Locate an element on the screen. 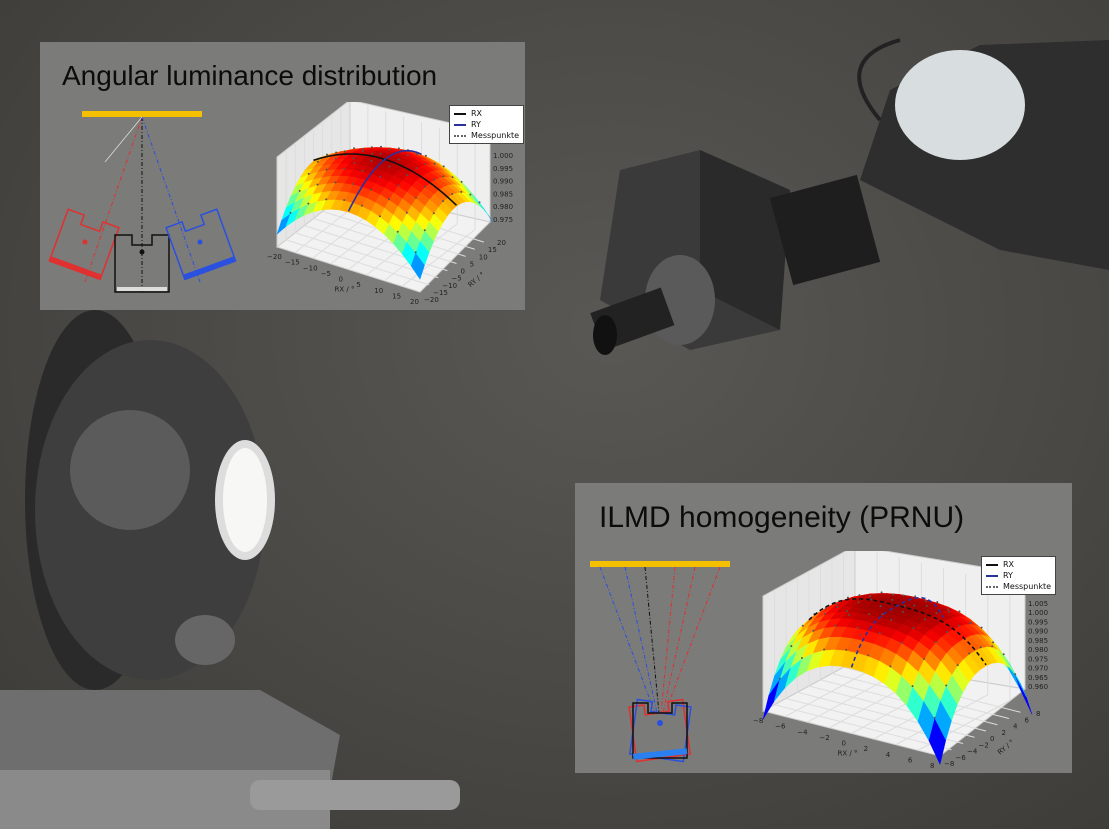 The width and height of the screenshot is (1109, 829). x-tick-label: 6 is located at coordinates (910, 760).